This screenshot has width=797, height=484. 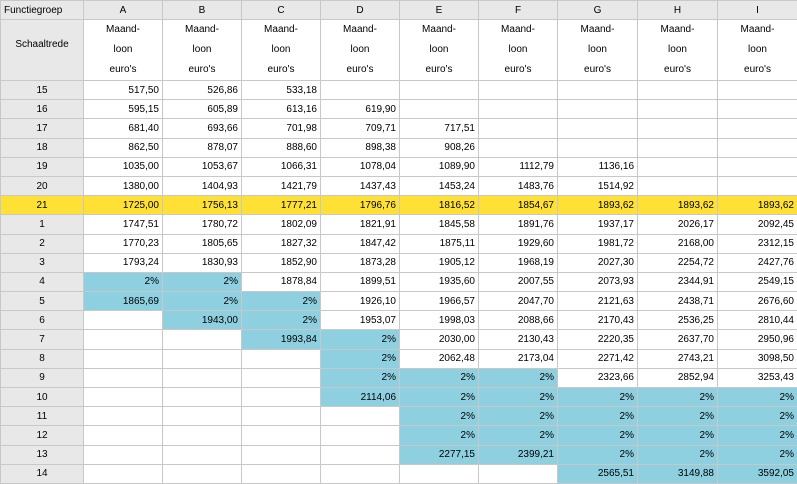 What do you see at coordinates (439, 301) in the screenshot?
I see `salary-cell: 1966,57` at bounding box center [439, 301].